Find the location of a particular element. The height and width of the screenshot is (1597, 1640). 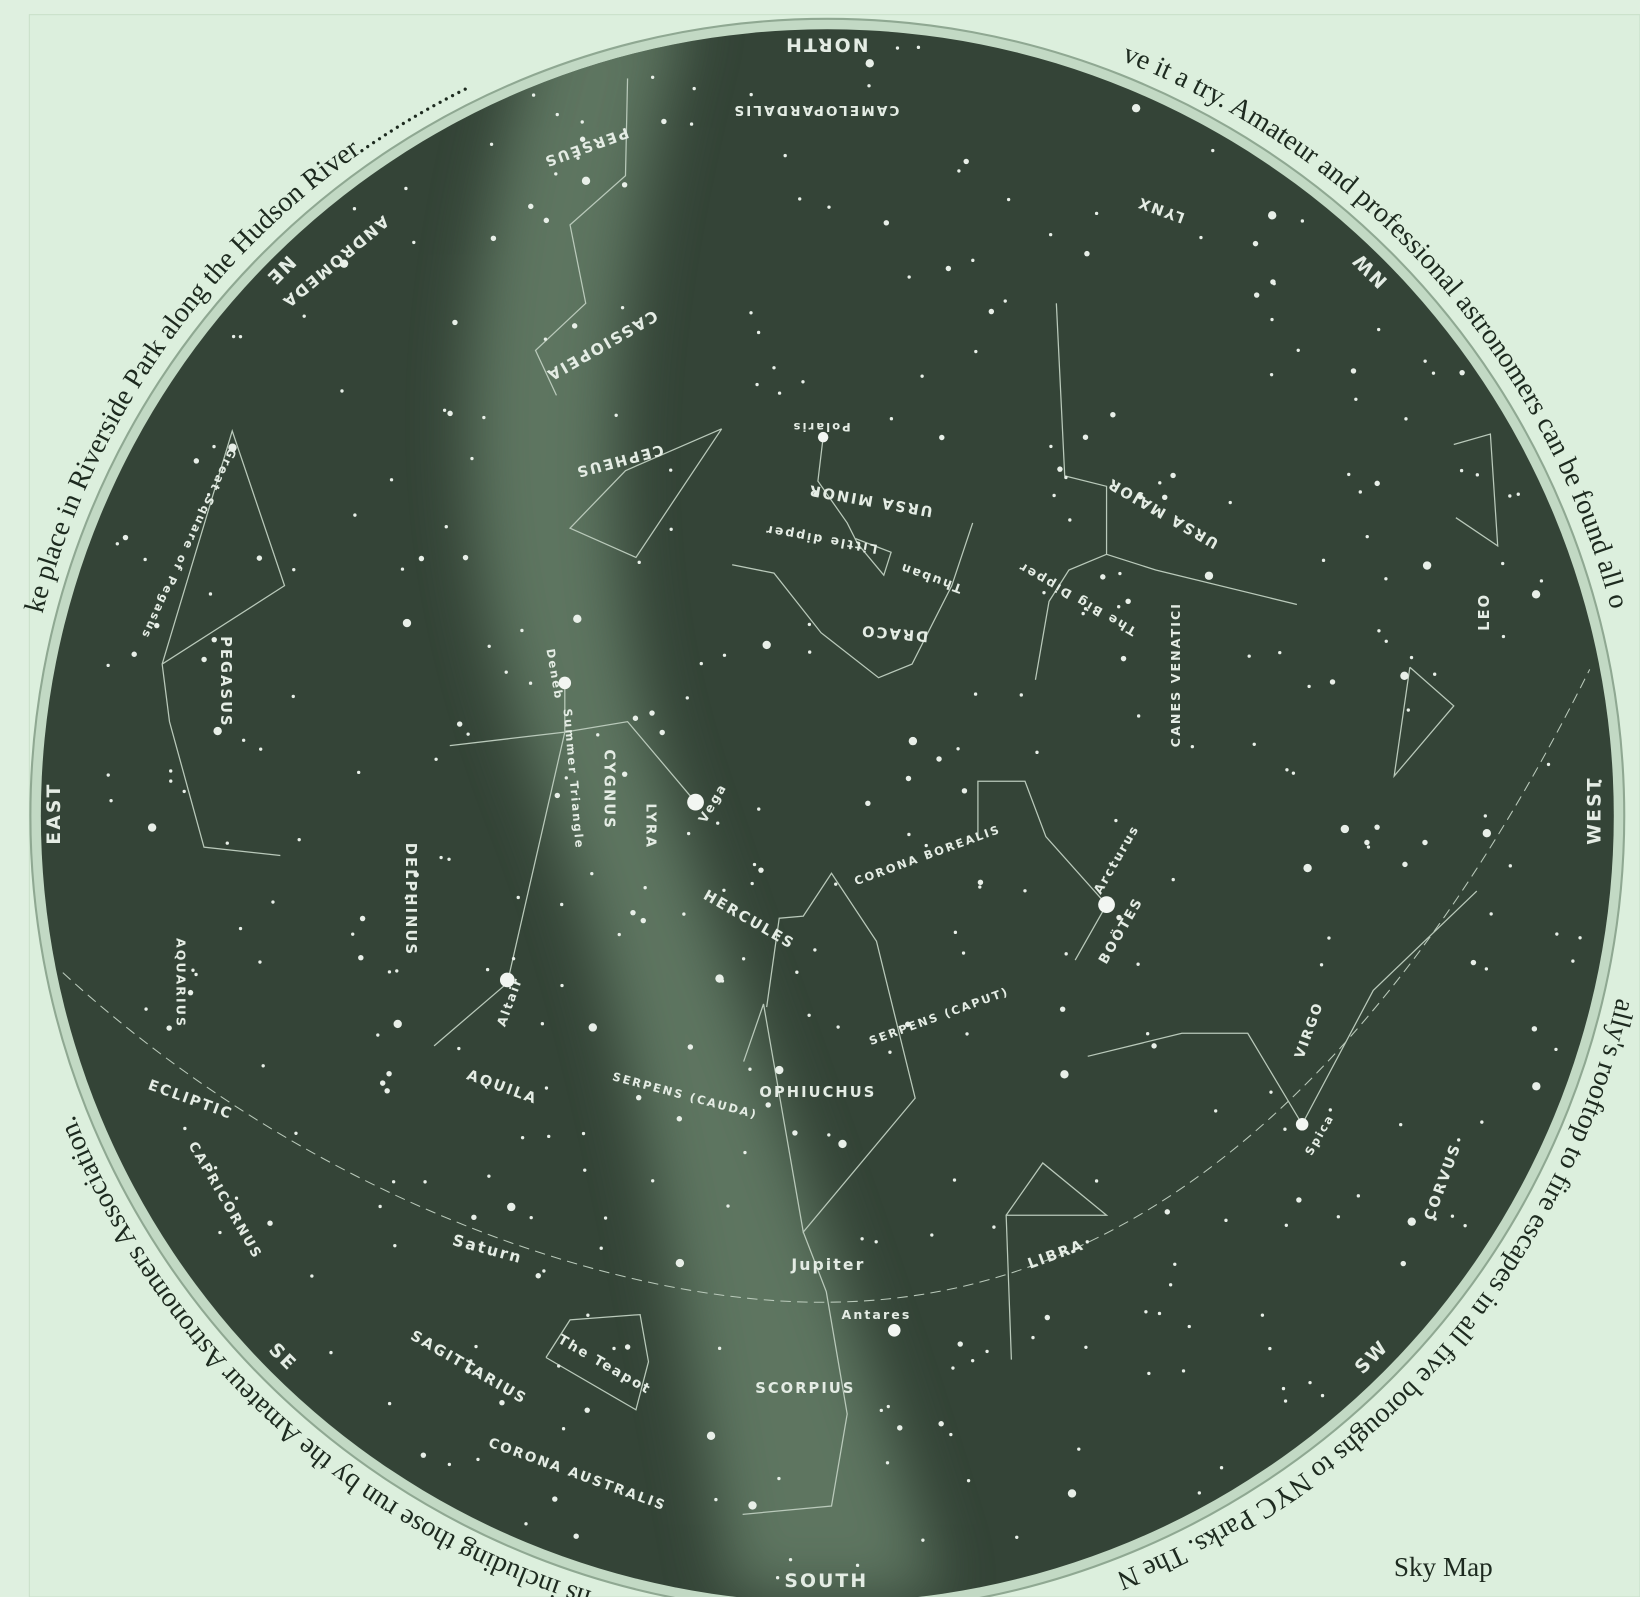

compass-label: EAST is located at coordinates (54, 814).